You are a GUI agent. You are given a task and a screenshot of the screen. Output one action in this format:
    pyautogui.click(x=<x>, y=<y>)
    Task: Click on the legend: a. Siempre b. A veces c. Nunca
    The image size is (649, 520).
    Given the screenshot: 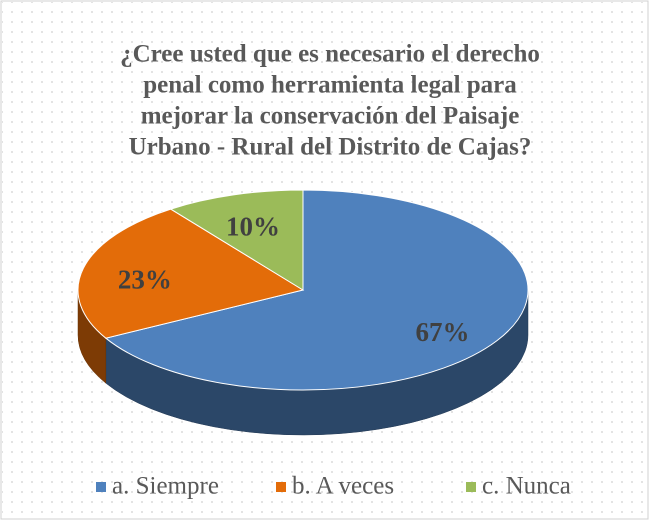 What is the action you would take?
    pyautogui.click(x=333, y=486)
    